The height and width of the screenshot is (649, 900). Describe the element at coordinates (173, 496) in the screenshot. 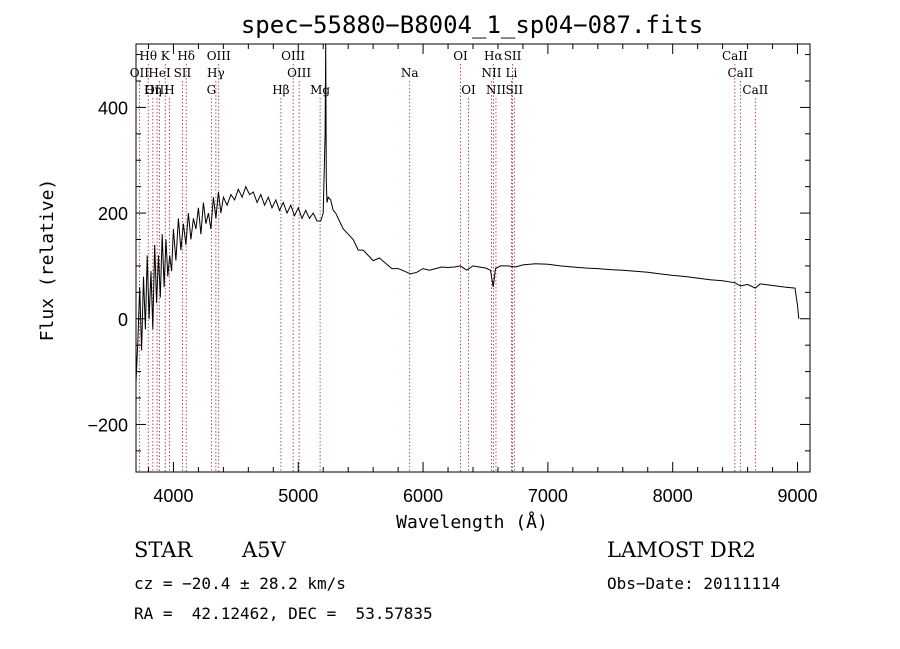

I see `x-tick-label: 4000` at that location.